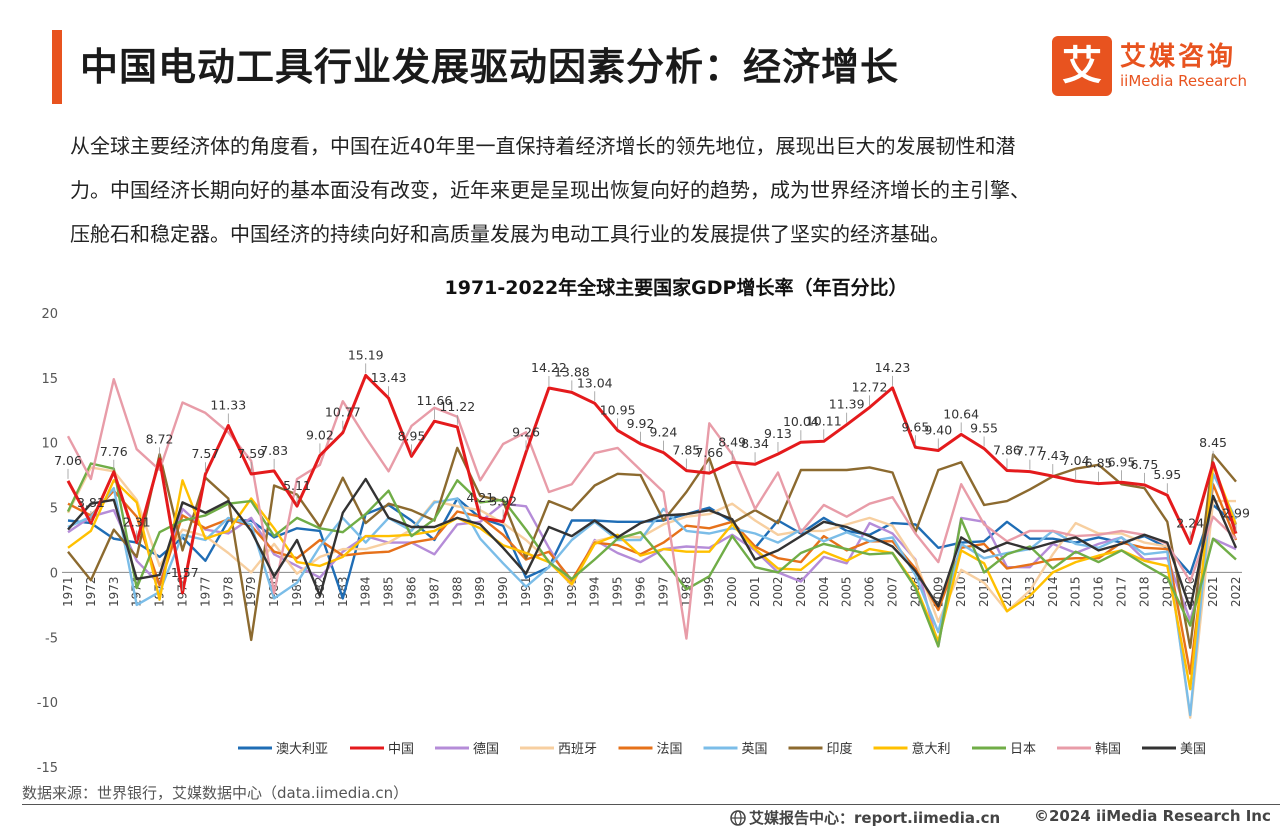  What do you see at coordinates (847, 591) in the screenshot?
I see `x-tick-label: 2005` at bounding box center [847, 591].